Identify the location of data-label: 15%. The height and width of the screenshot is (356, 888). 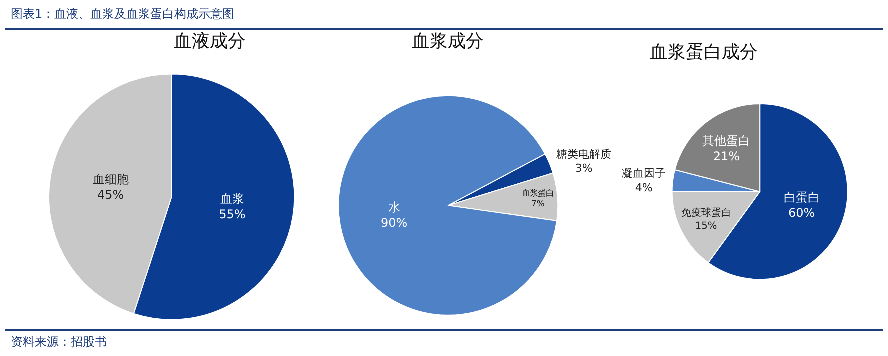
(706, 226).